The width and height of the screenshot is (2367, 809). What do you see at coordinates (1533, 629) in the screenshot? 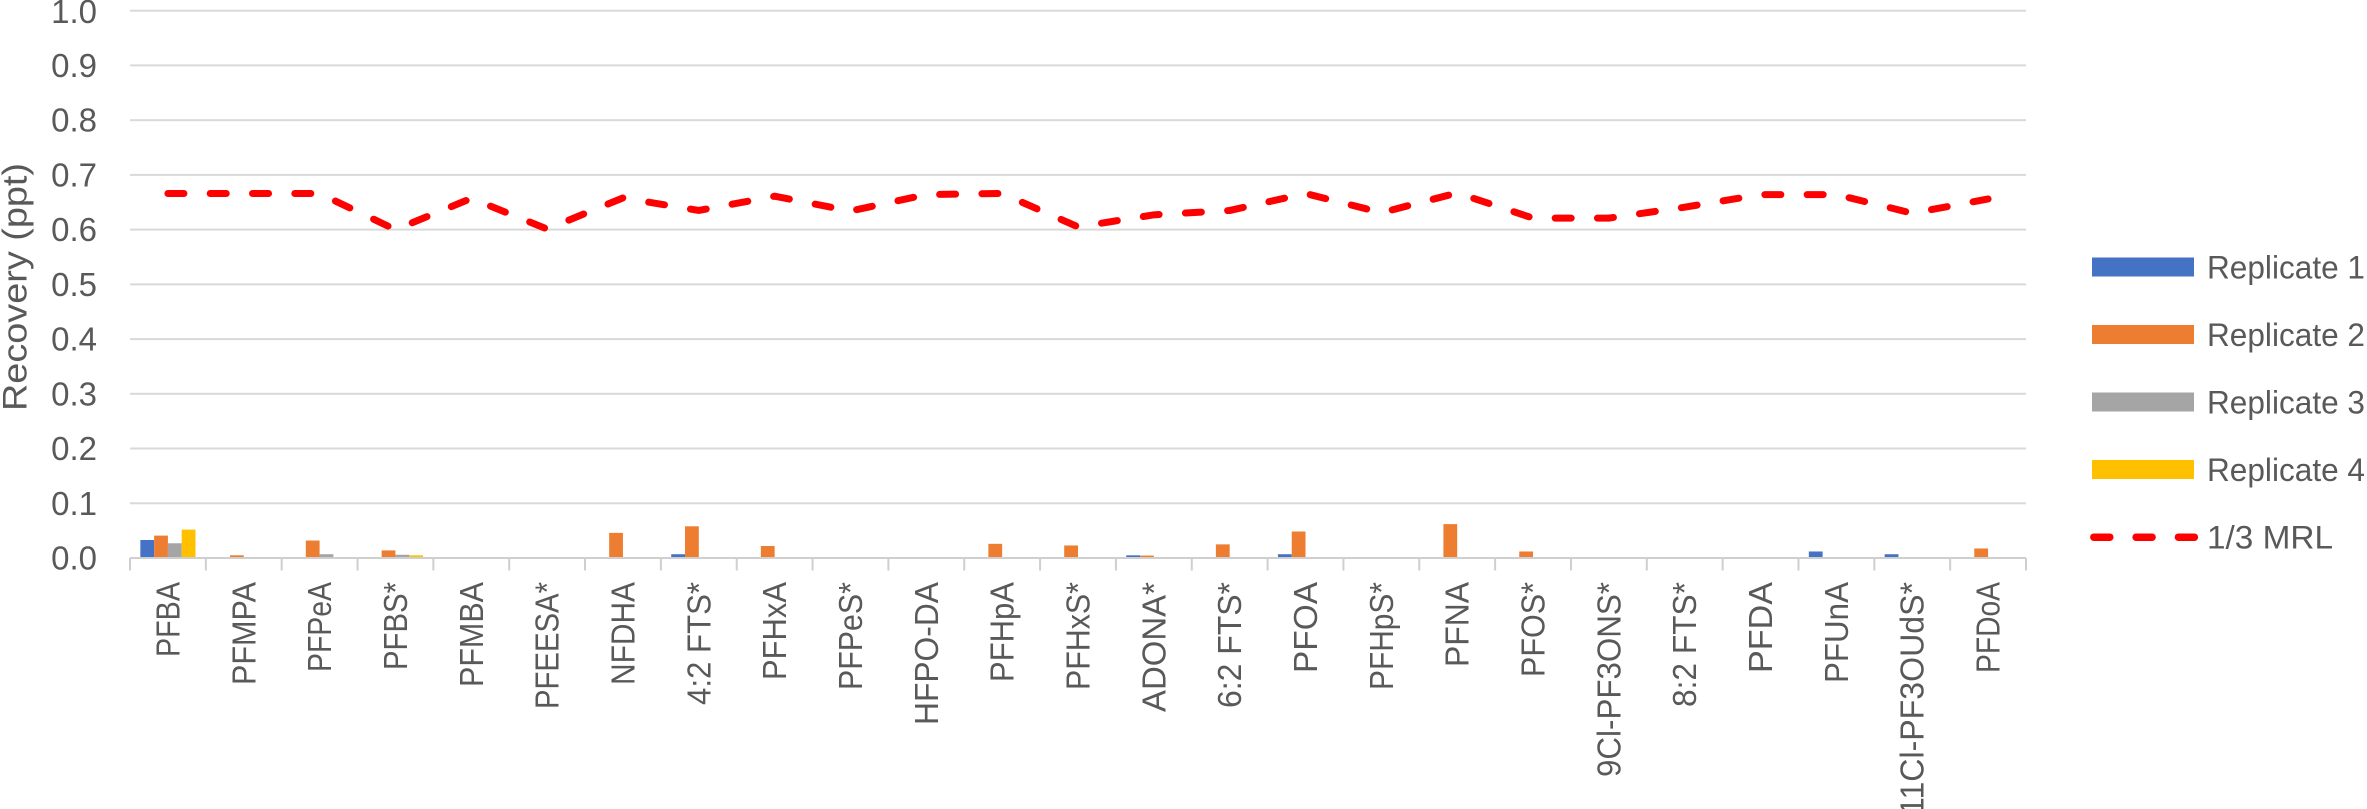
I see `svg-text: PFOS*` at bounding box center [1533, 629].